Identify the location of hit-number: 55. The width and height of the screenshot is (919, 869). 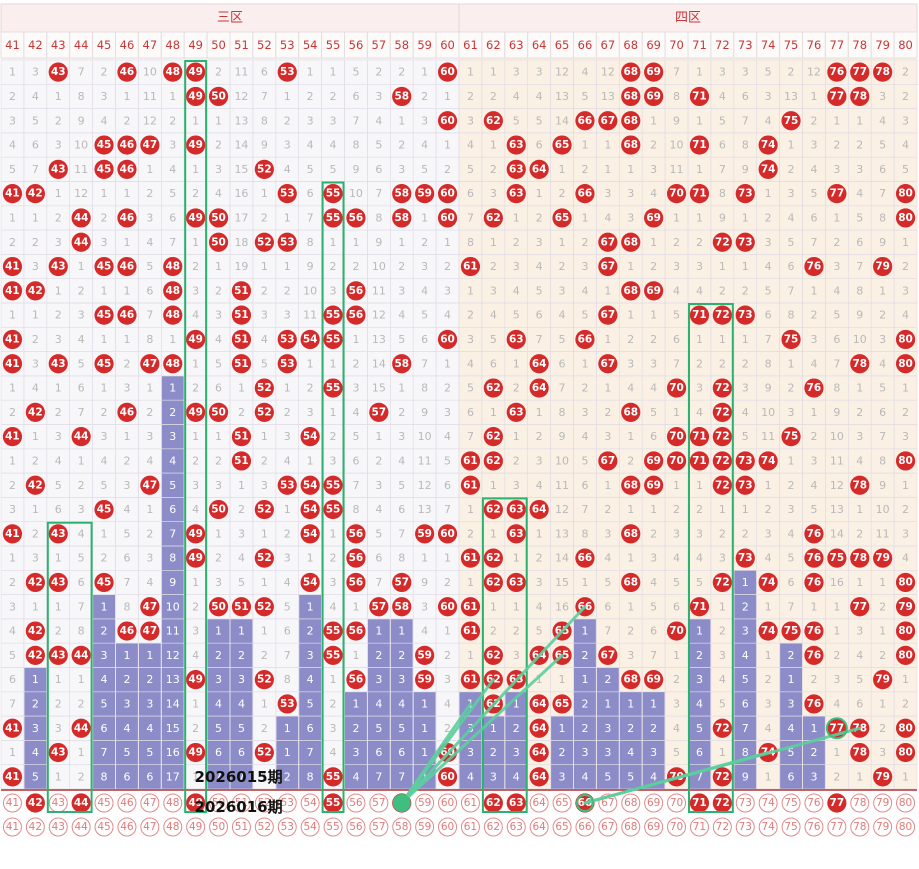
(333, 194).